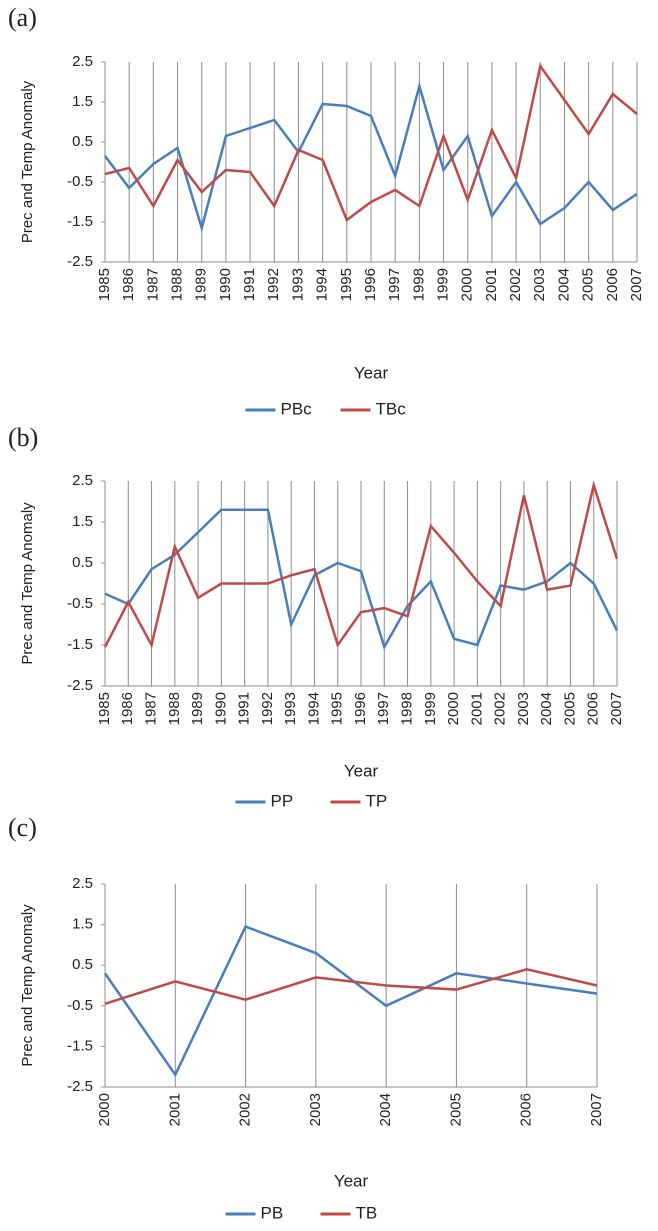 The image size is (658, 1231). What do you see at coordinates (272, 1212) in the screenshot?
I see `legend-label: PB` at bounding box center [272, 1212].